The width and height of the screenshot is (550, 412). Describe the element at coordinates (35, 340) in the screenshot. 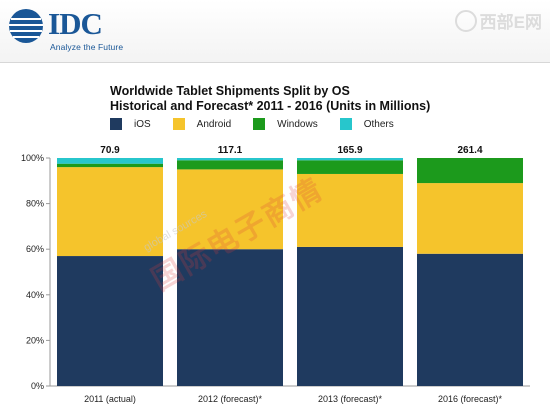

I see `y-tick-label: 20%` at that location.